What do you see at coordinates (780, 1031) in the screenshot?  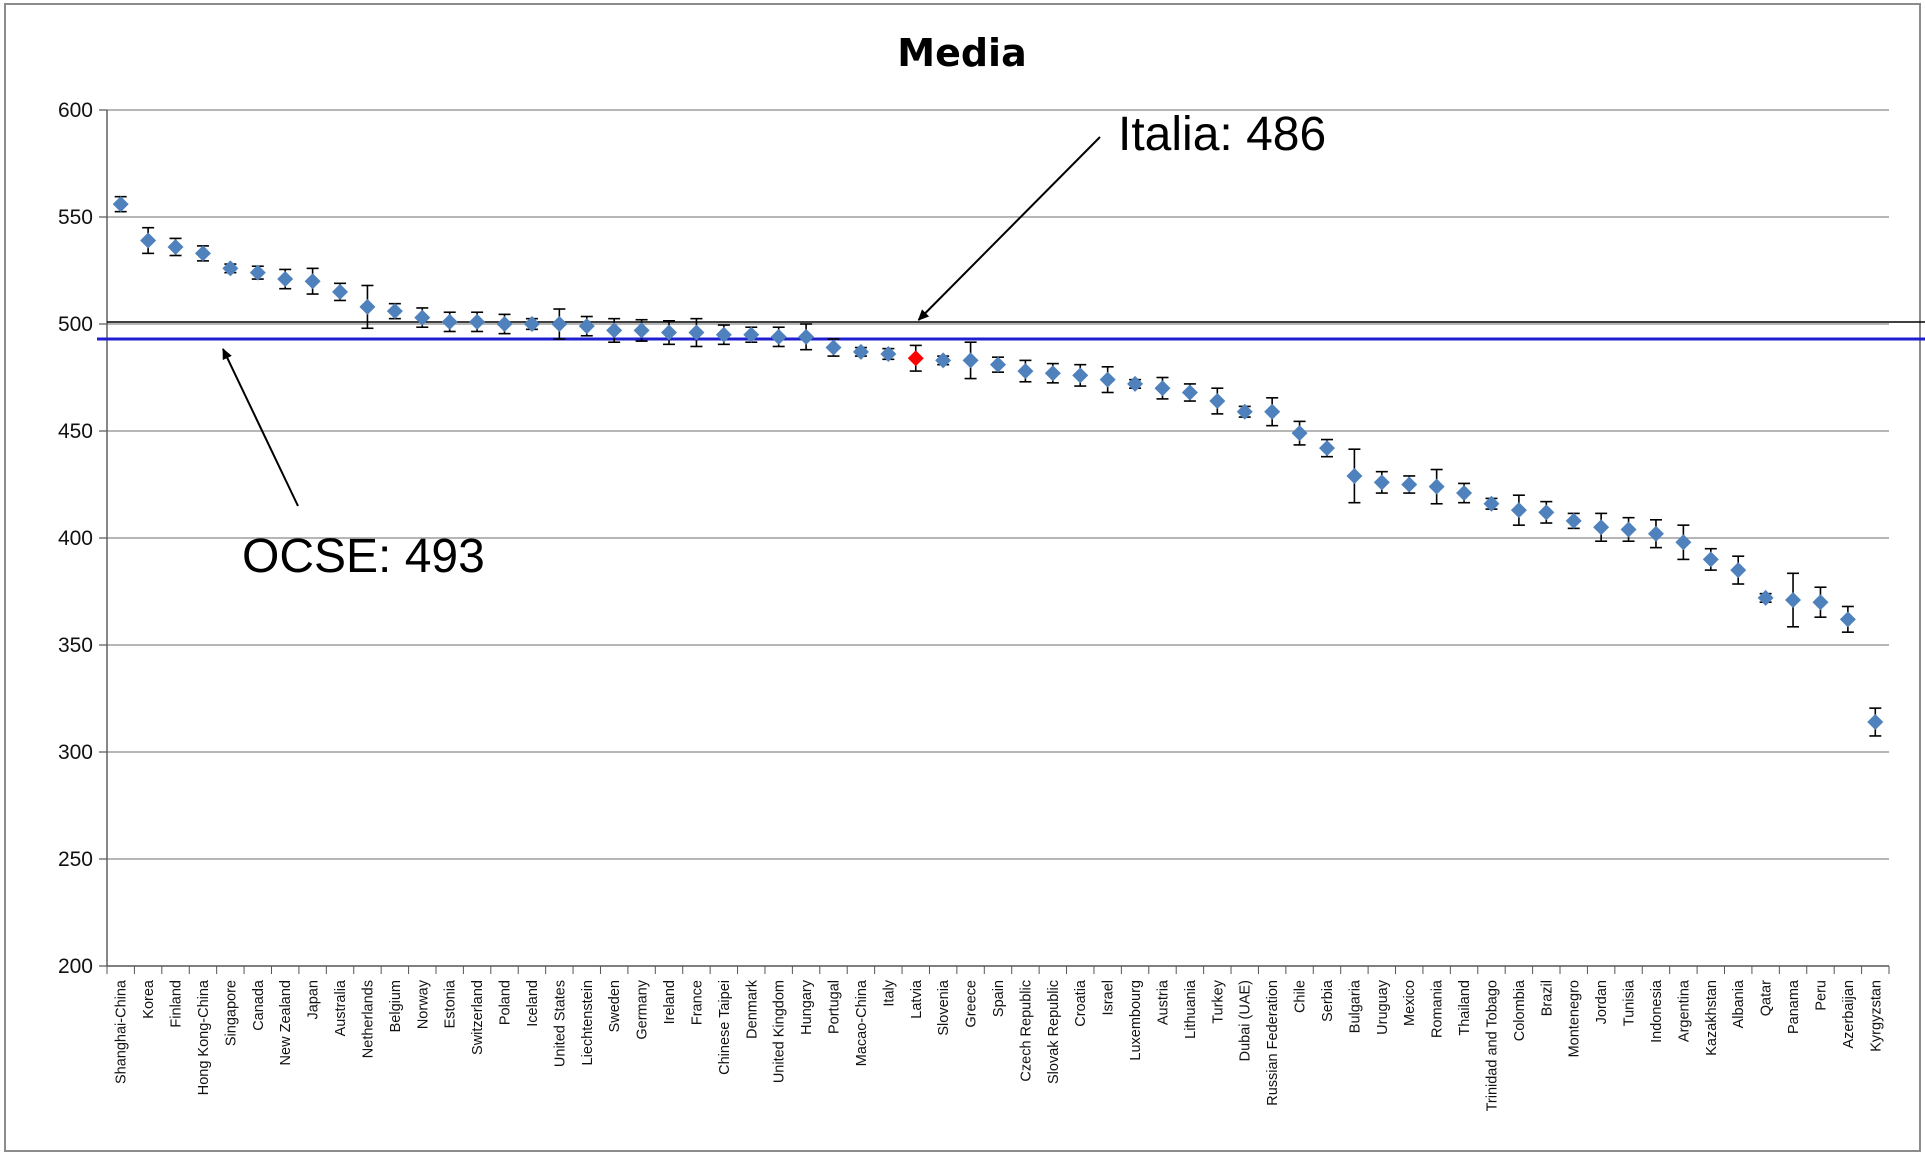 I see `x-tick-label: United Kingdom` at bounding box center [780, 1031].